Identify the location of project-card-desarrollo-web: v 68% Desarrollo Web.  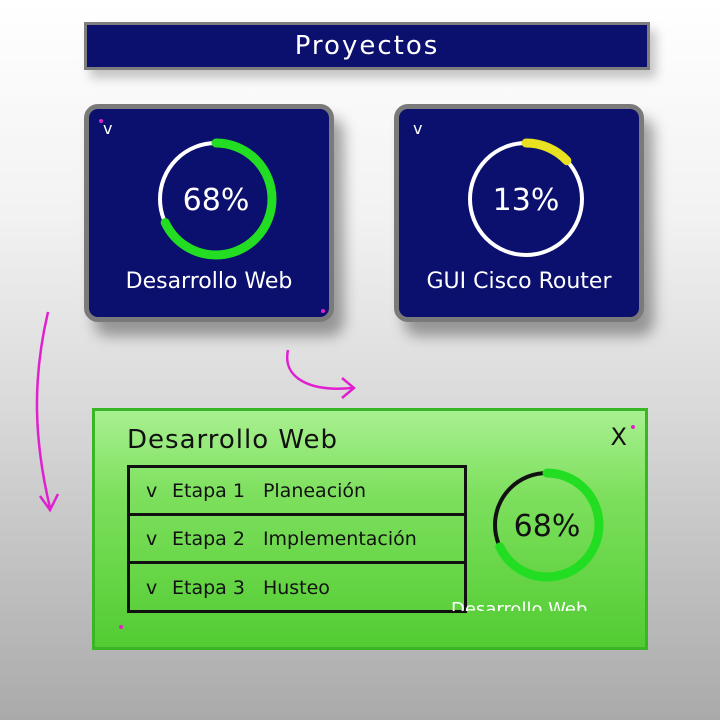
(209, 213).